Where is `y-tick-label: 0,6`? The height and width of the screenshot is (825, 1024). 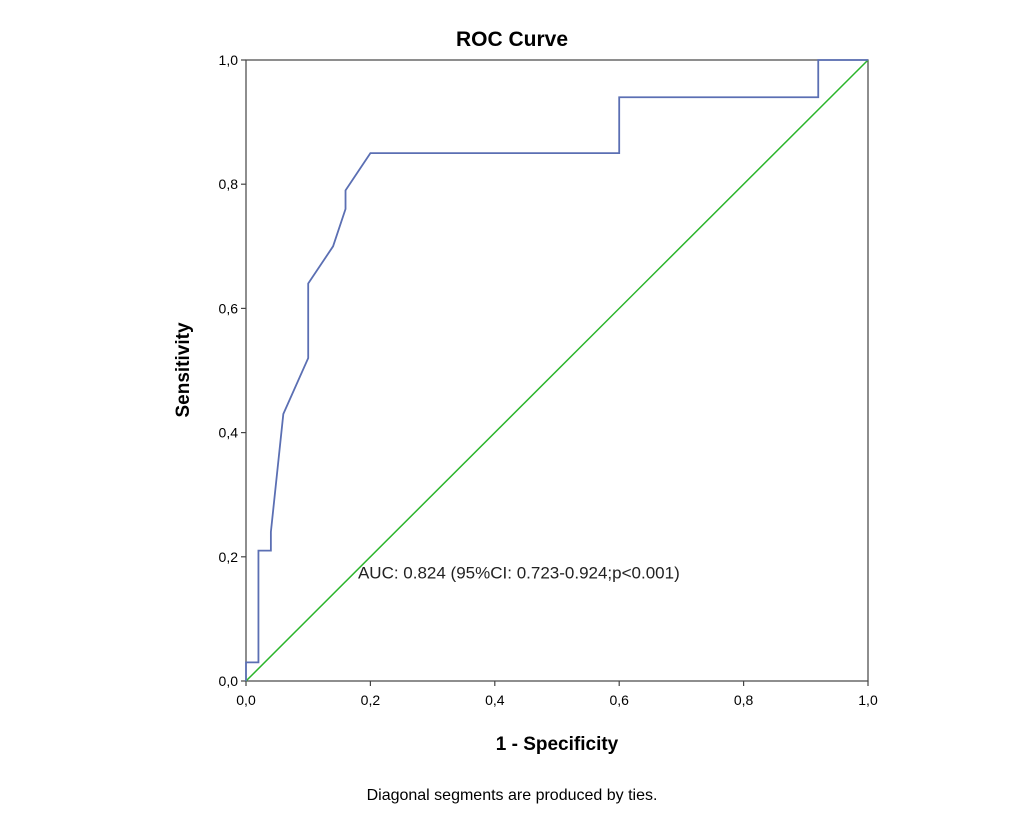 y-tick-label: 0,6 is located at coordinates (229, 308).